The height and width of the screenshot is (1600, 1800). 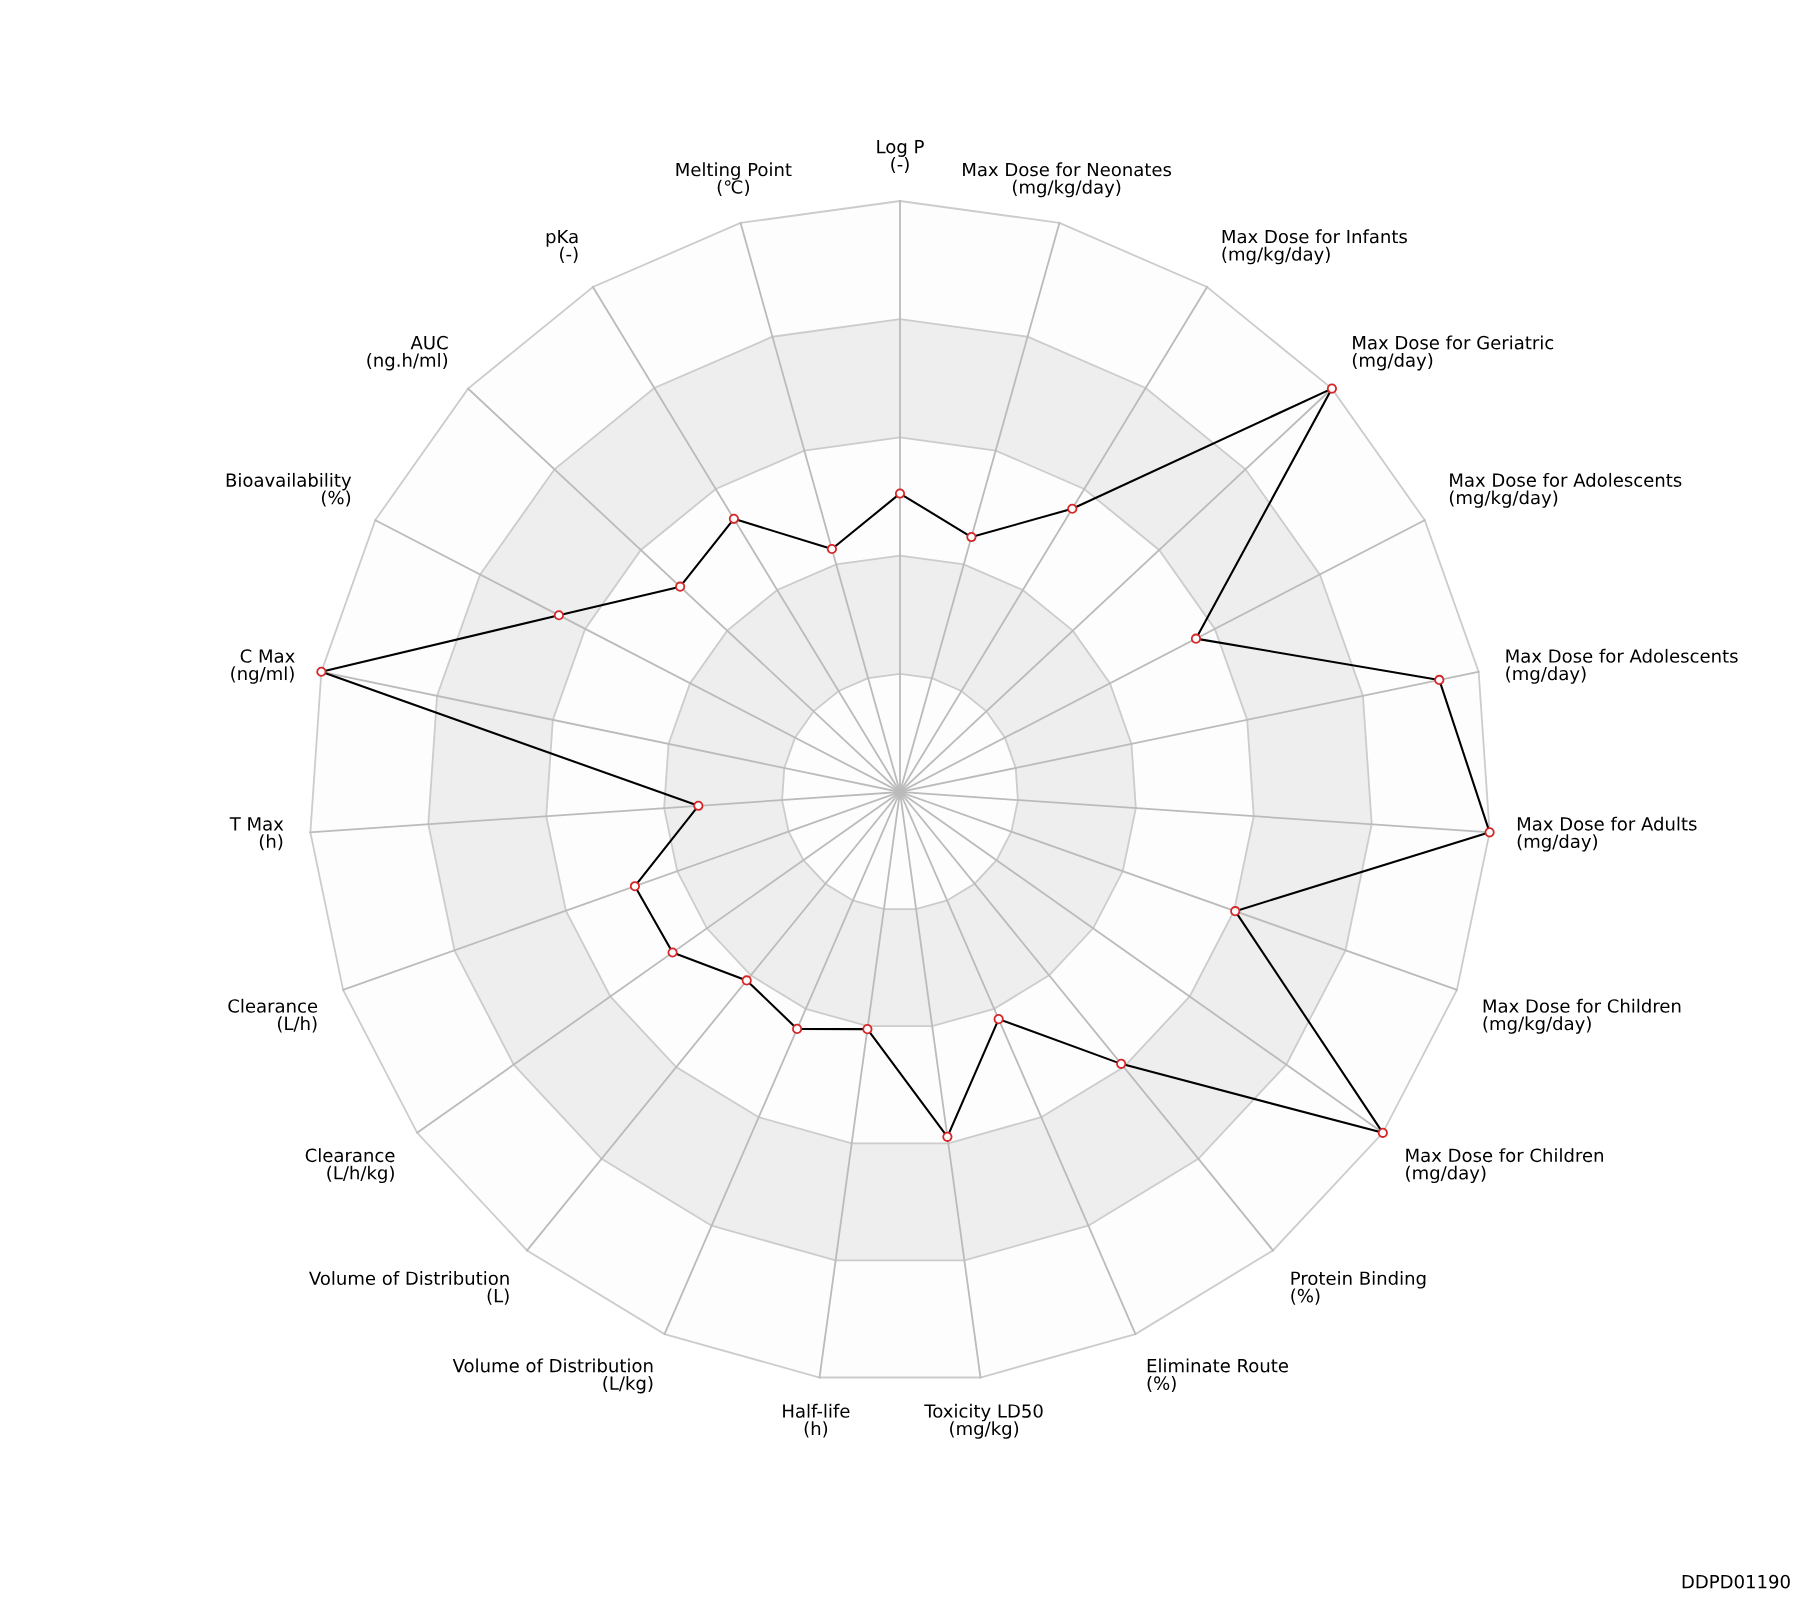 I want to click on spoke-label: Max Dose for Geriatric (mg/day), so click(x=1453, y=353).